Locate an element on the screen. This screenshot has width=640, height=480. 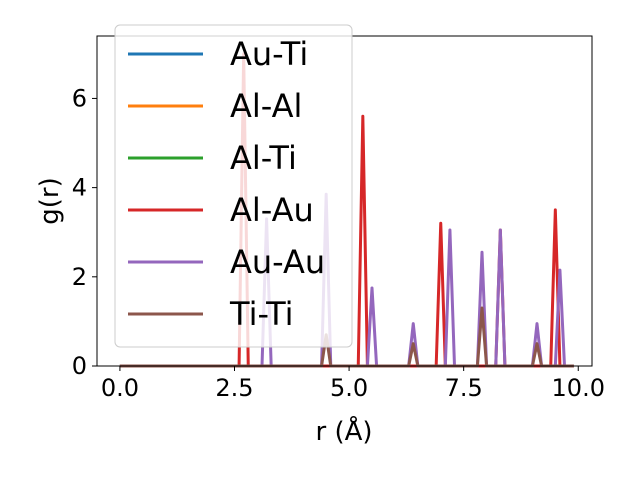
x-tick-label: 2.5 is located at coordinates (234, 388).